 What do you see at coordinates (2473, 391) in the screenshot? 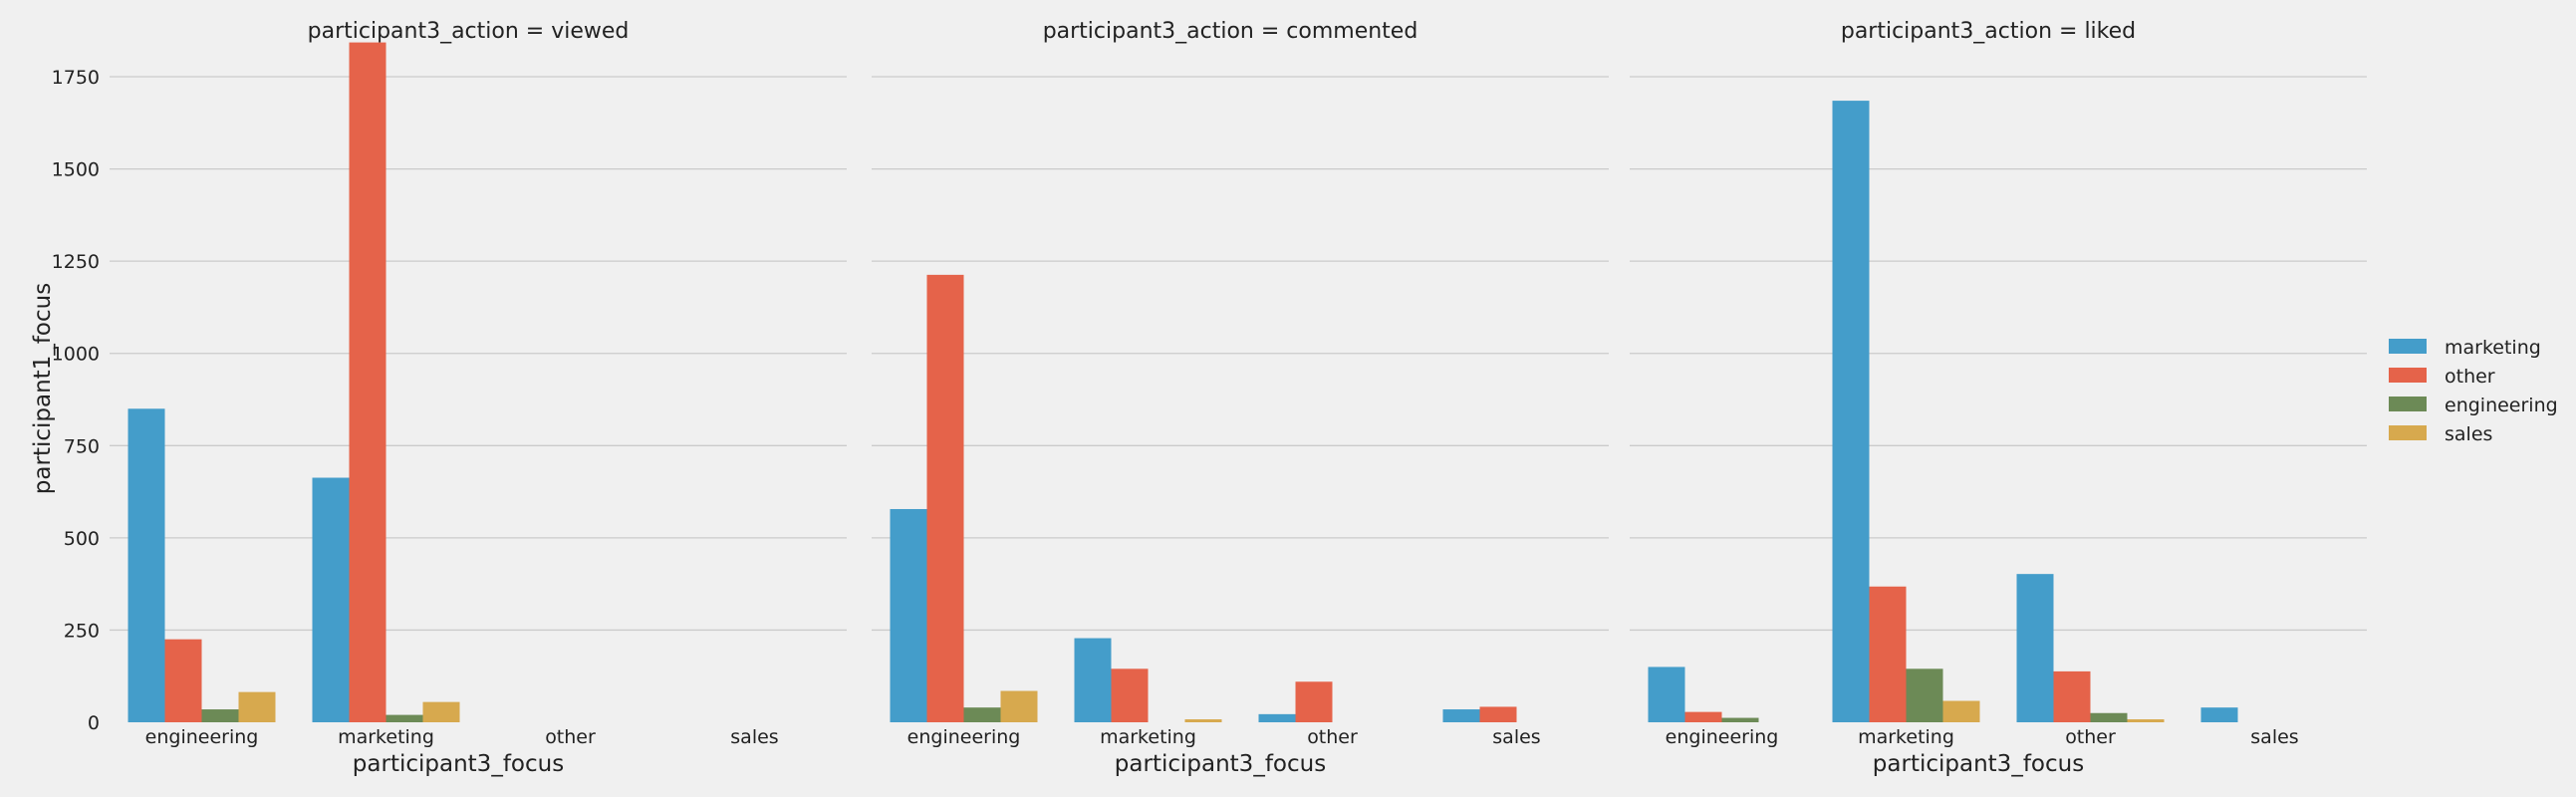
I see `legend: marketing other engineering sales` at bounding box center [2473, 391].